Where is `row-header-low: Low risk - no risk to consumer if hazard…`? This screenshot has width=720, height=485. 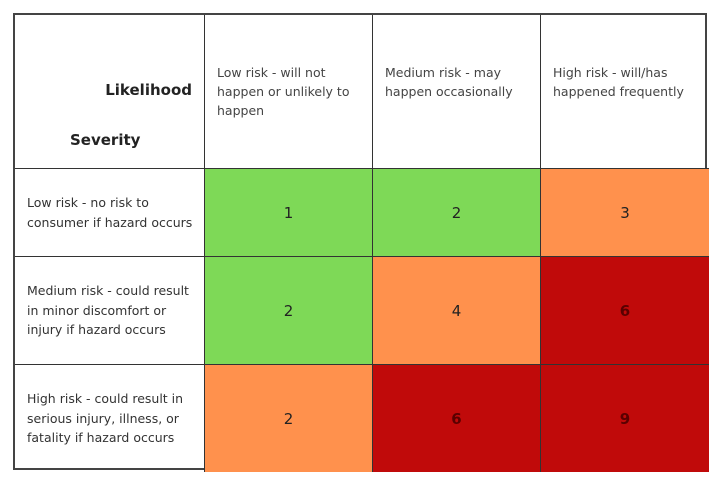
row-header-low: Low risk - no risk to consumer if hazard… is located at coordinates (110, 213).